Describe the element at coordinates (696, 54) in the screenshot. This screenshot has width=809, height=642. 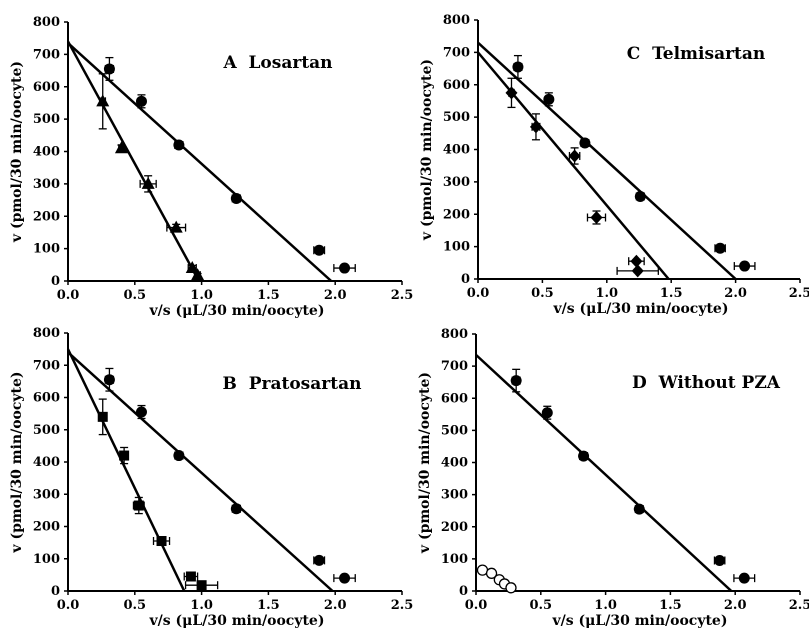
I see `panel-title: C Telmisartan` at that location.